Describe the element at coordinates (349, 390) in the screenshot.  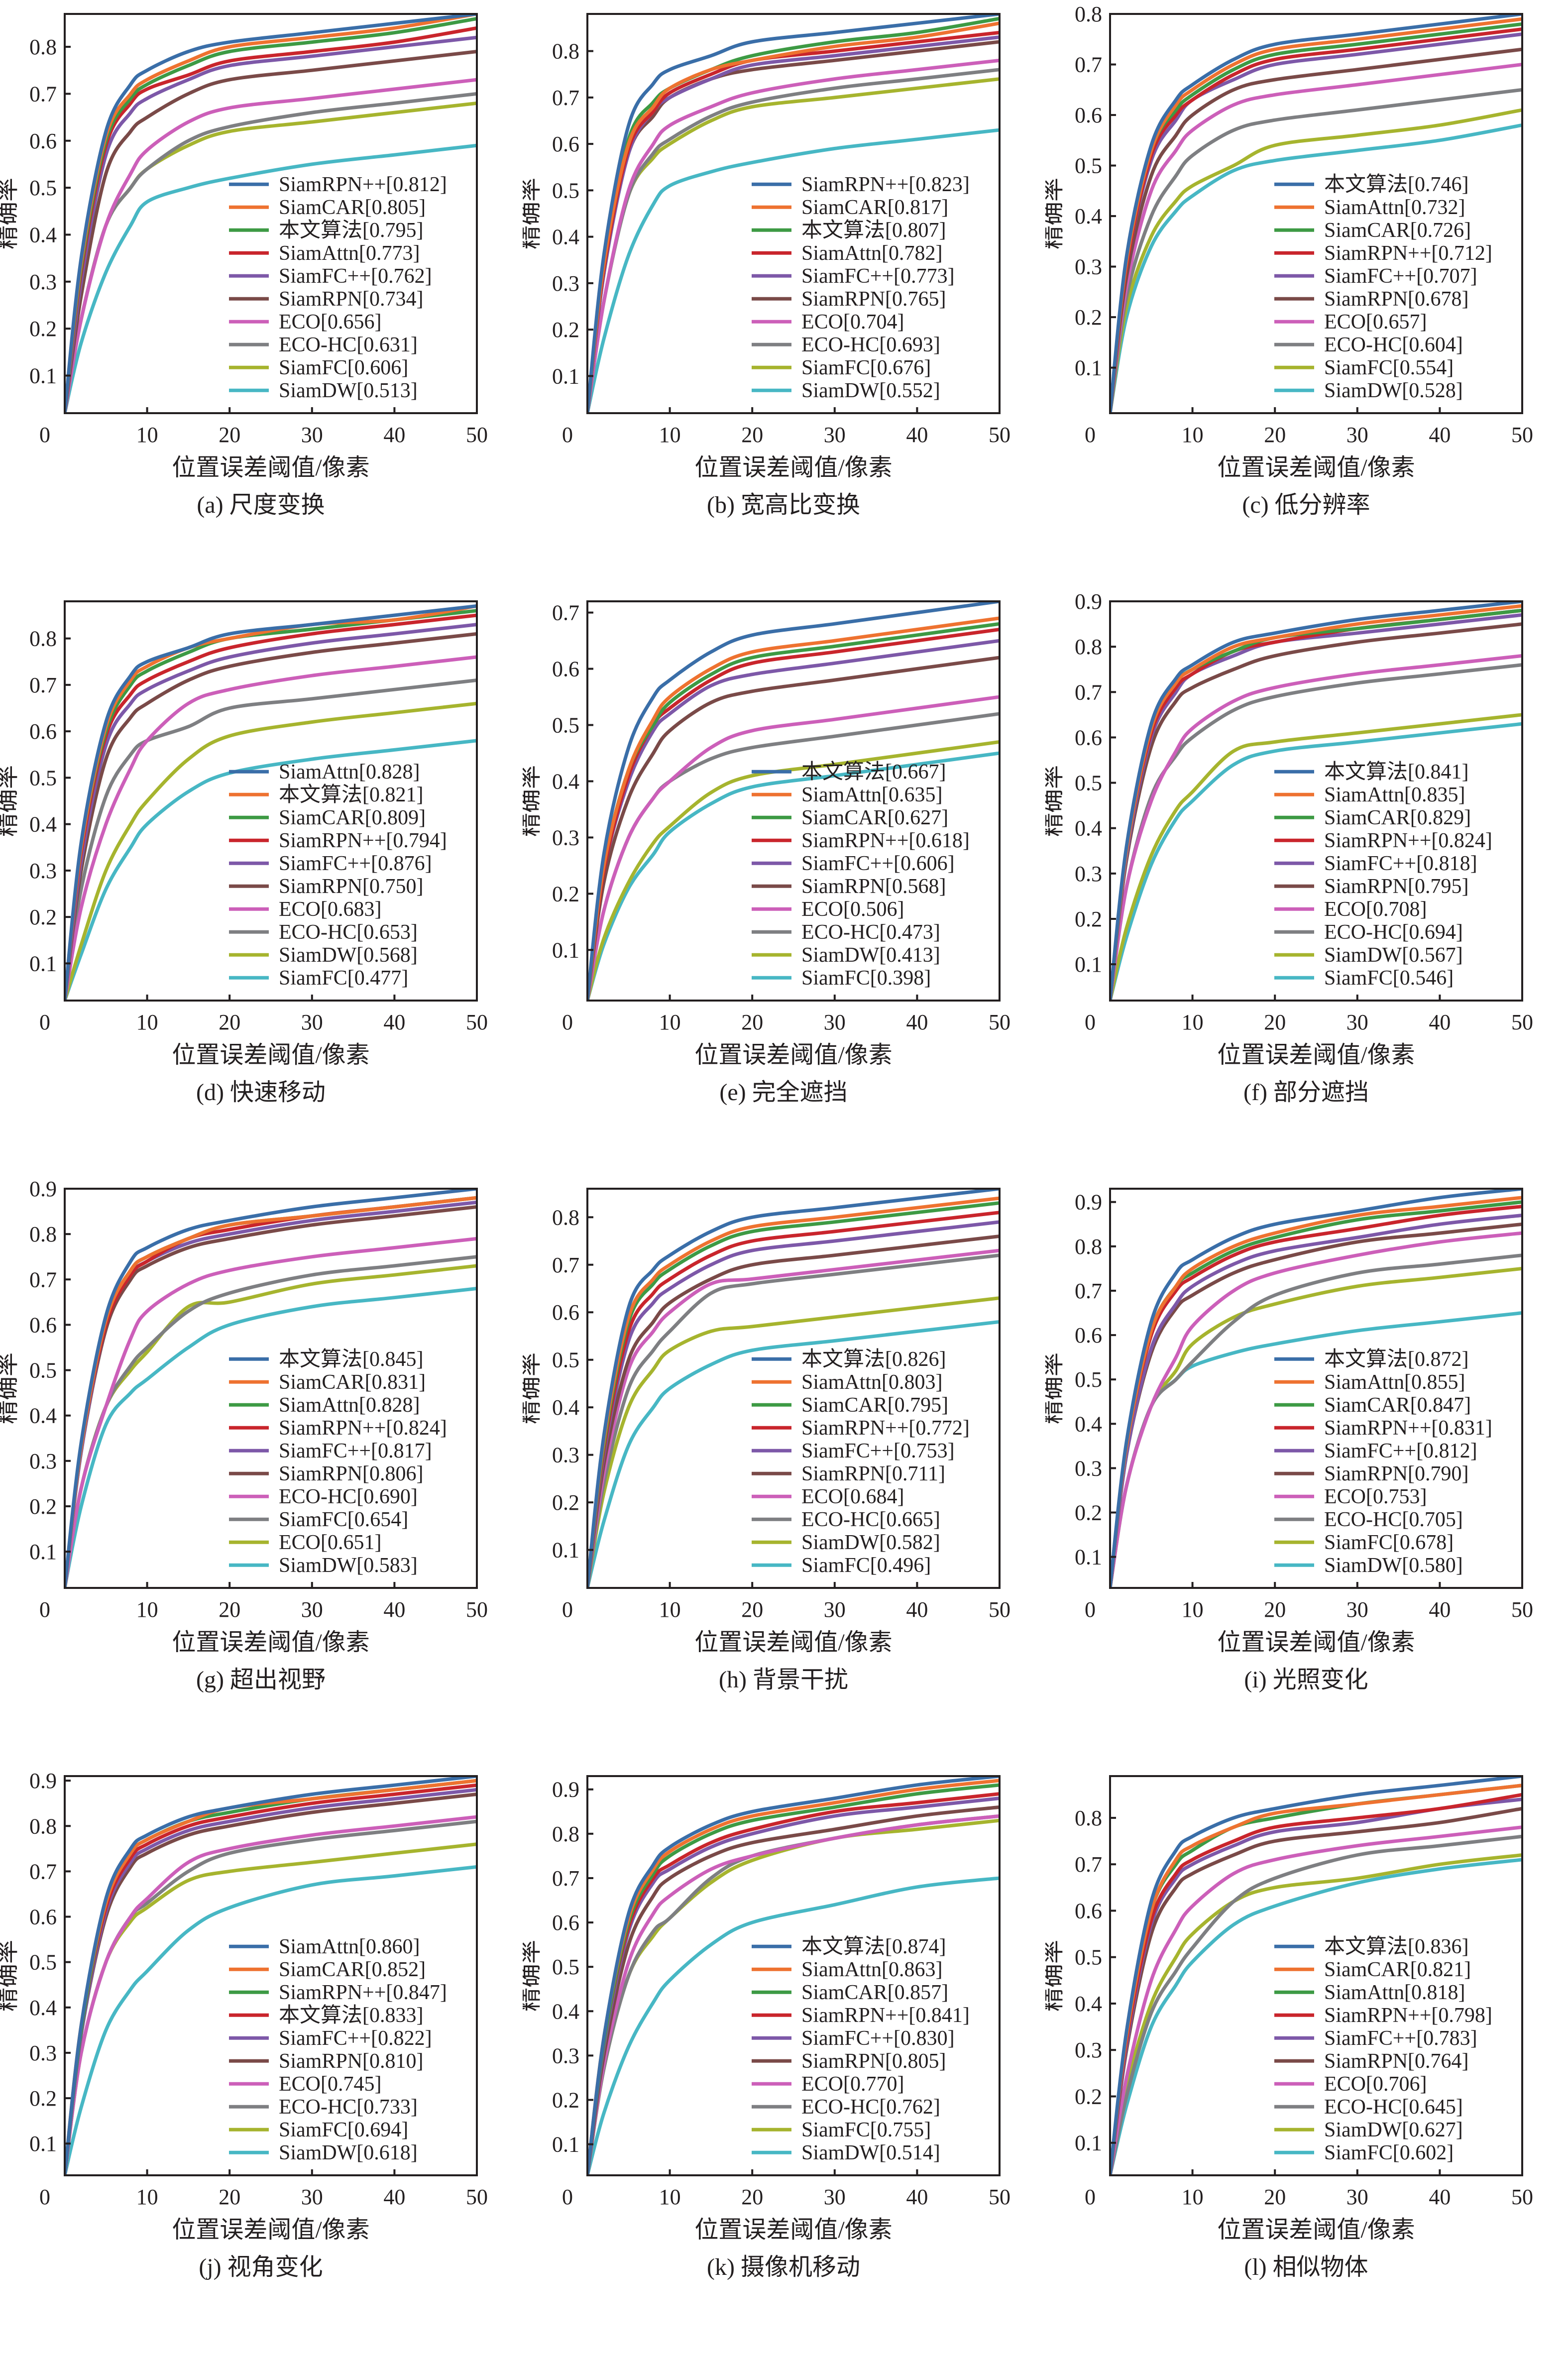
I see `legend-label: SiamDW[0.513]` at that location.